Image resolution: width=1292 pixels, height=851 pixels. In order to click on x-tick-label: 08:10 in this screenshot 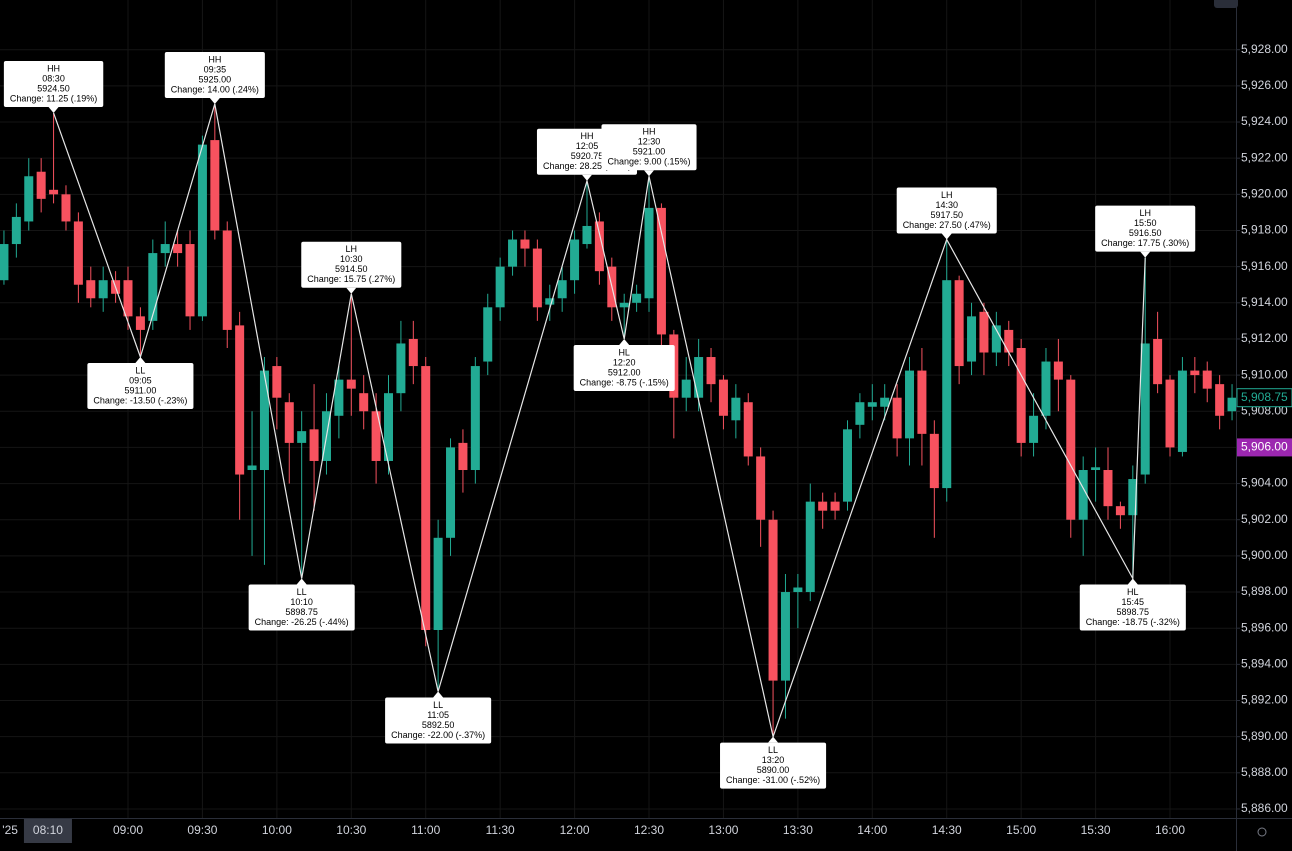, I will do `click(48, 830)`.